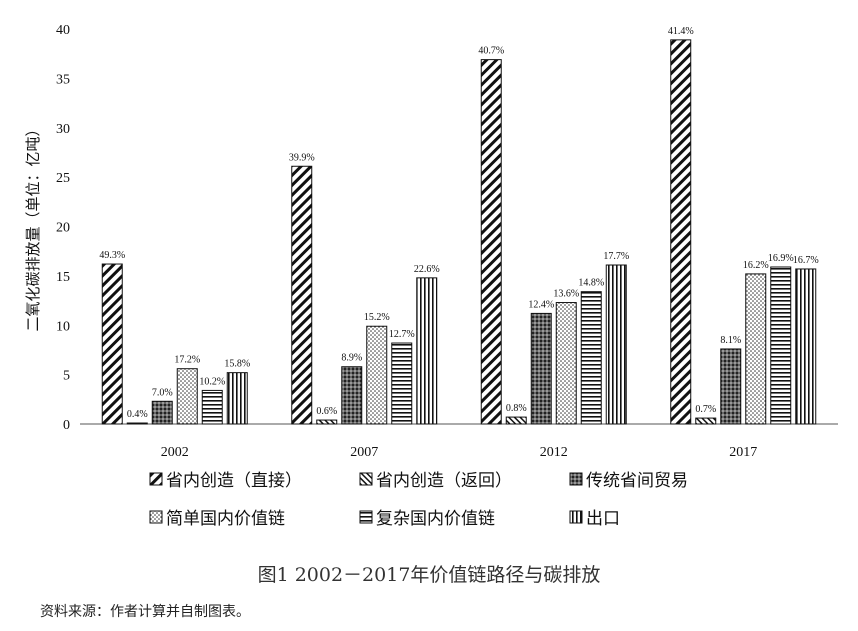 The image size is (858, 631). I want to click on y-tick-label: 5, so click(66, 376).